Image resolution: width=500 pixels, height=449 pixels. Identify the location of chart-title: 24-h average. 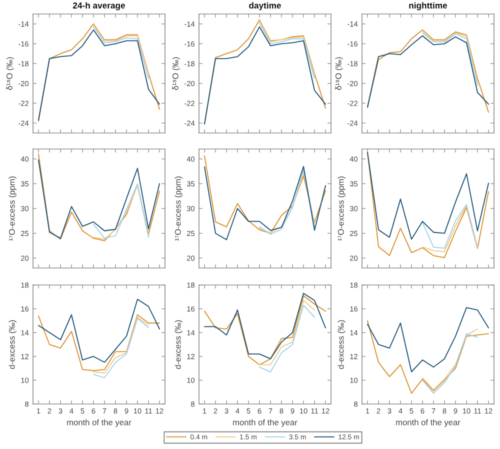
(99, 6).